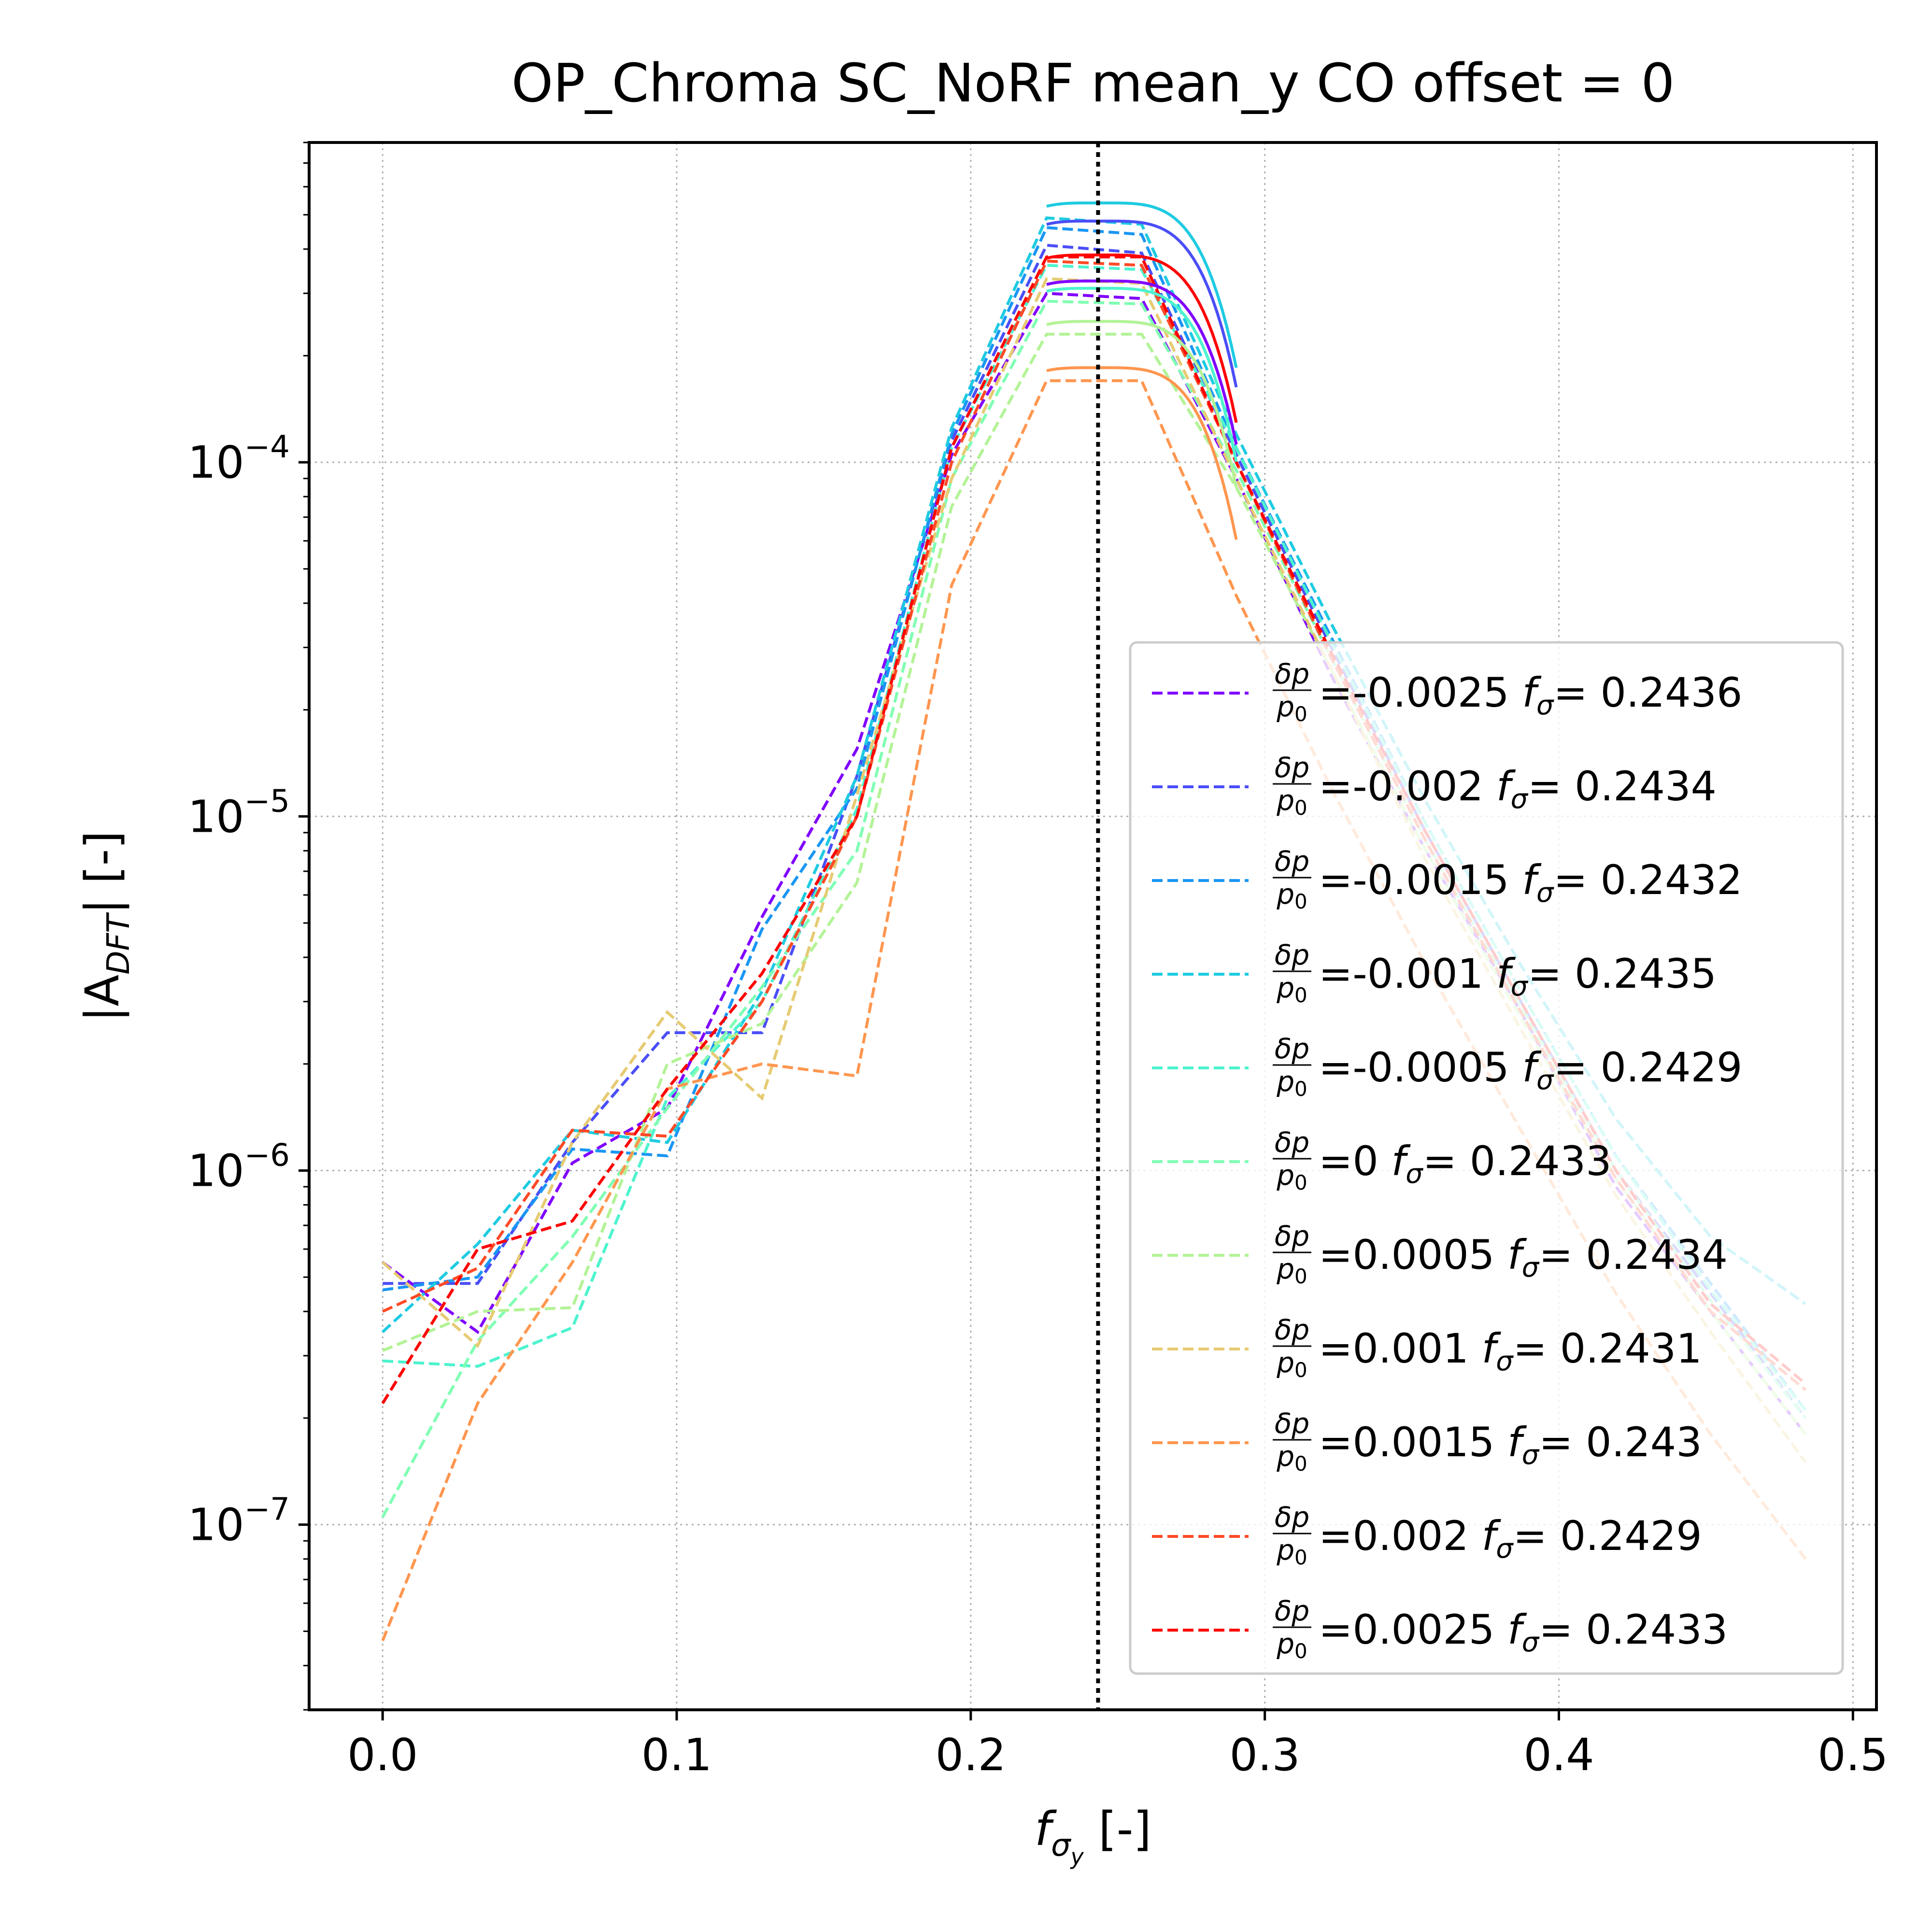 The image size is (1932, 1932). What do you see at coordinates (239, 1521) in the screenshot?
I see `y-tick-label: 10⁻⁷` at bounding box center [239, 1521].